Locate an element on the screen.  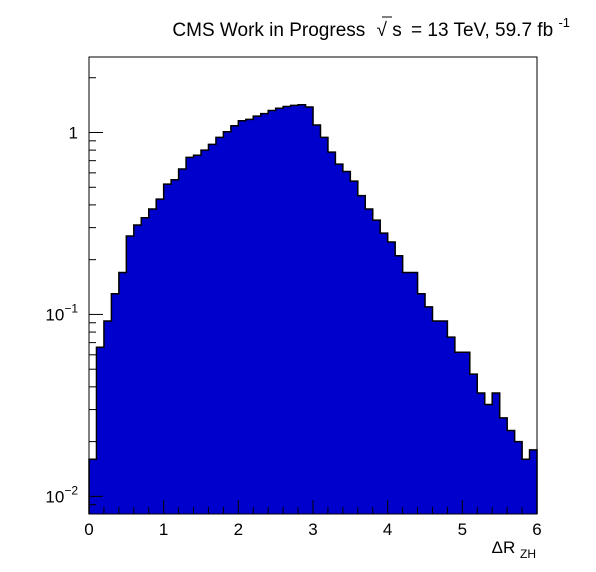
x-tick-label: 4 is located at coordinates (387, 529).